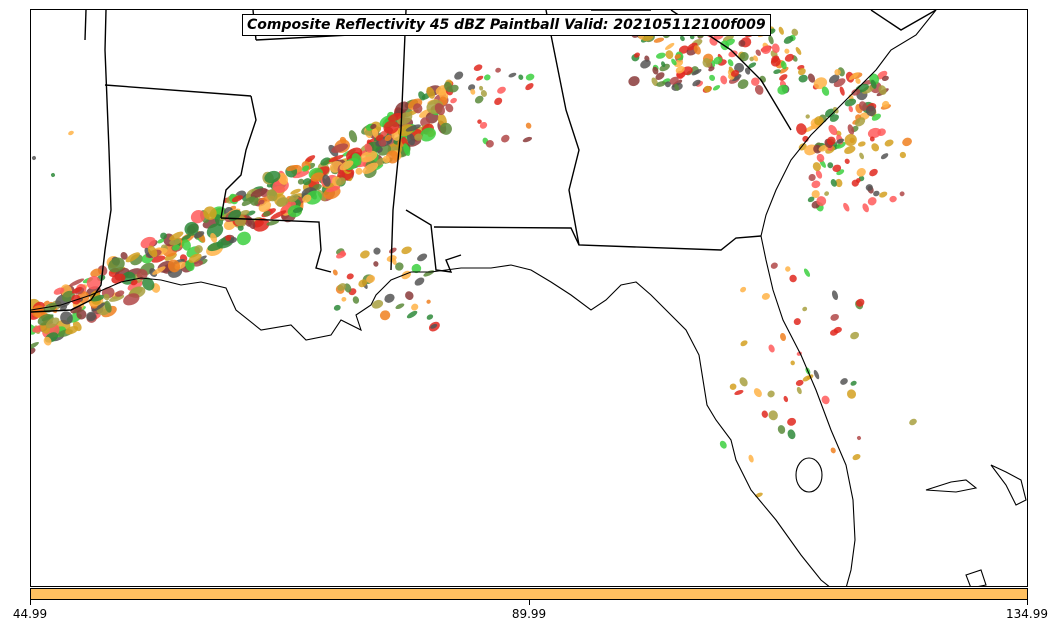  Describe the element at coordinates (178, 90) in the screenshot. I see `ar-la-border` at that location.